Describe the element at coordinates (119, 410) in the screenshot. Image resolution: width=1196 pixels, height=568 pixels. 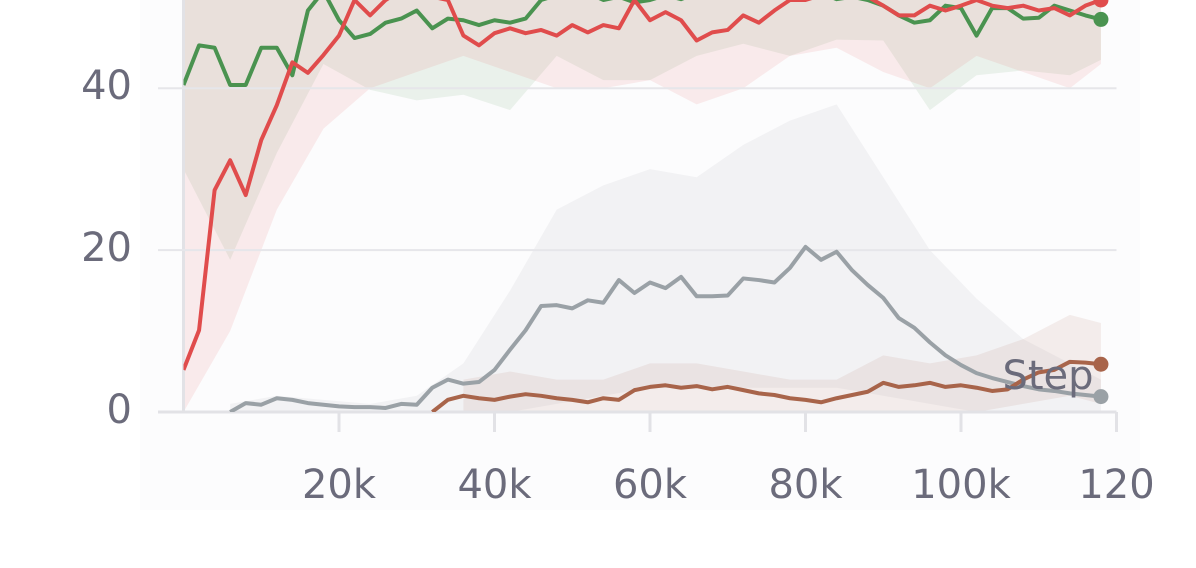
I see `y-tick-label: 0` at that location.